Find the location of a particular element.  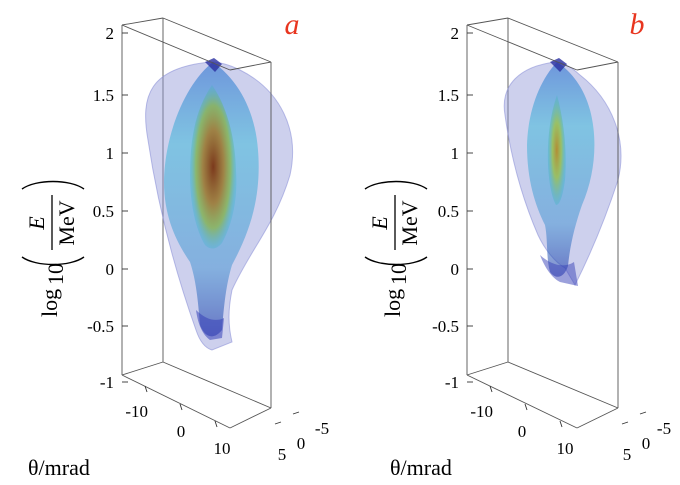

panel-b-z-ticks: 5 0 -5 is located at coordinates (646, 437).